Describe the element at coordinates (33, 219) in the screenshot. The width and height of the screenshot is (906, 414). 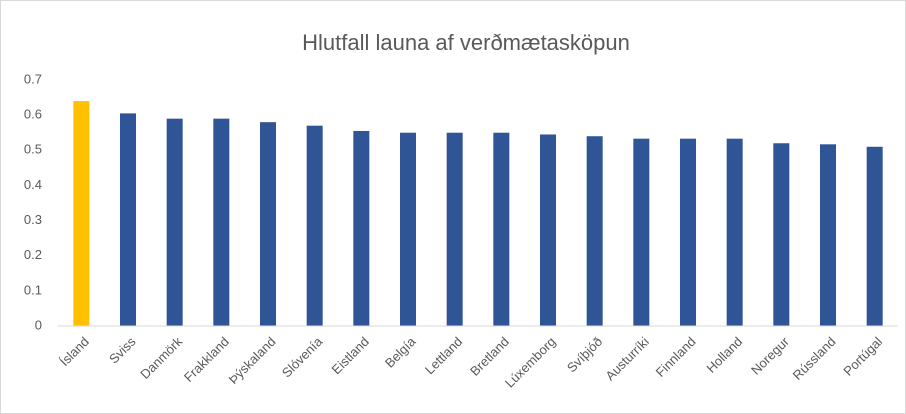
I see `y-tick-label: 0.3` at that location.